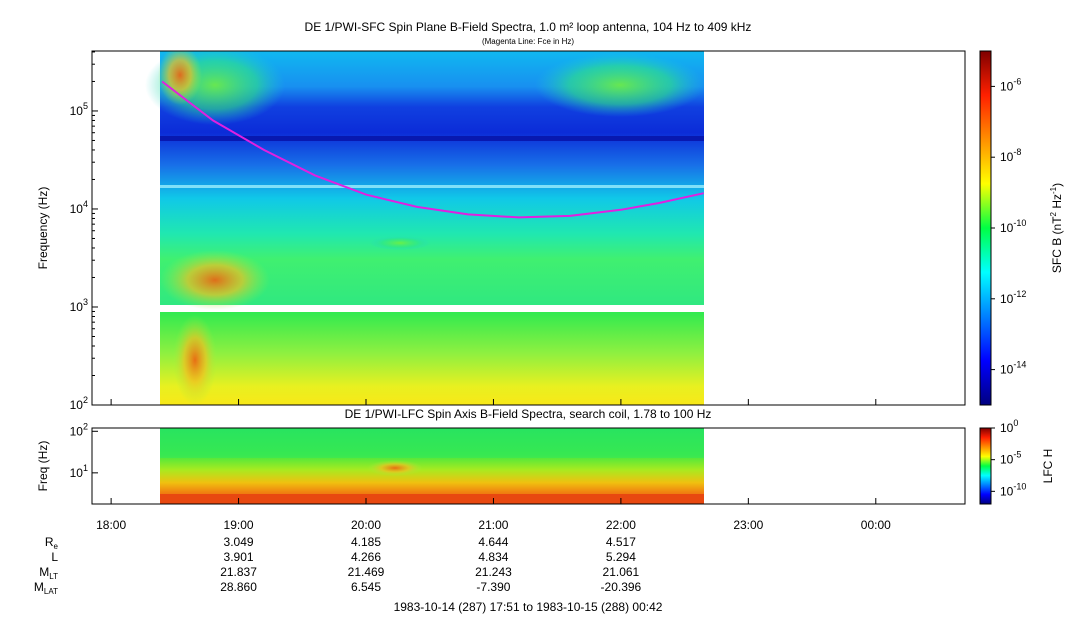  What do you see at coordinates (432, 149) in the screenshot?
I see `fce-line` at bounding box center [432, 149].